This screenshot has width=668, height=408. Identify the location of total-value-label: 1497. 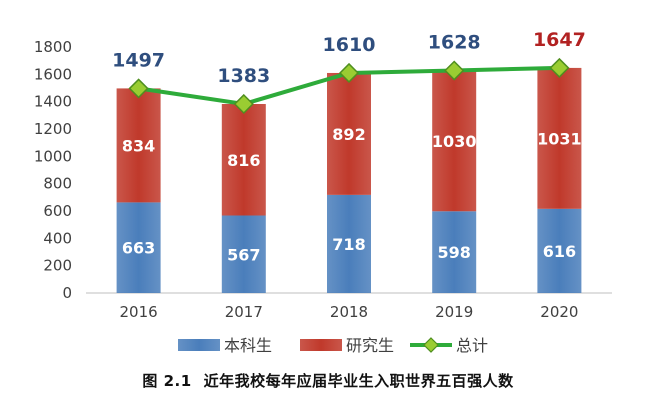
(138, 60).